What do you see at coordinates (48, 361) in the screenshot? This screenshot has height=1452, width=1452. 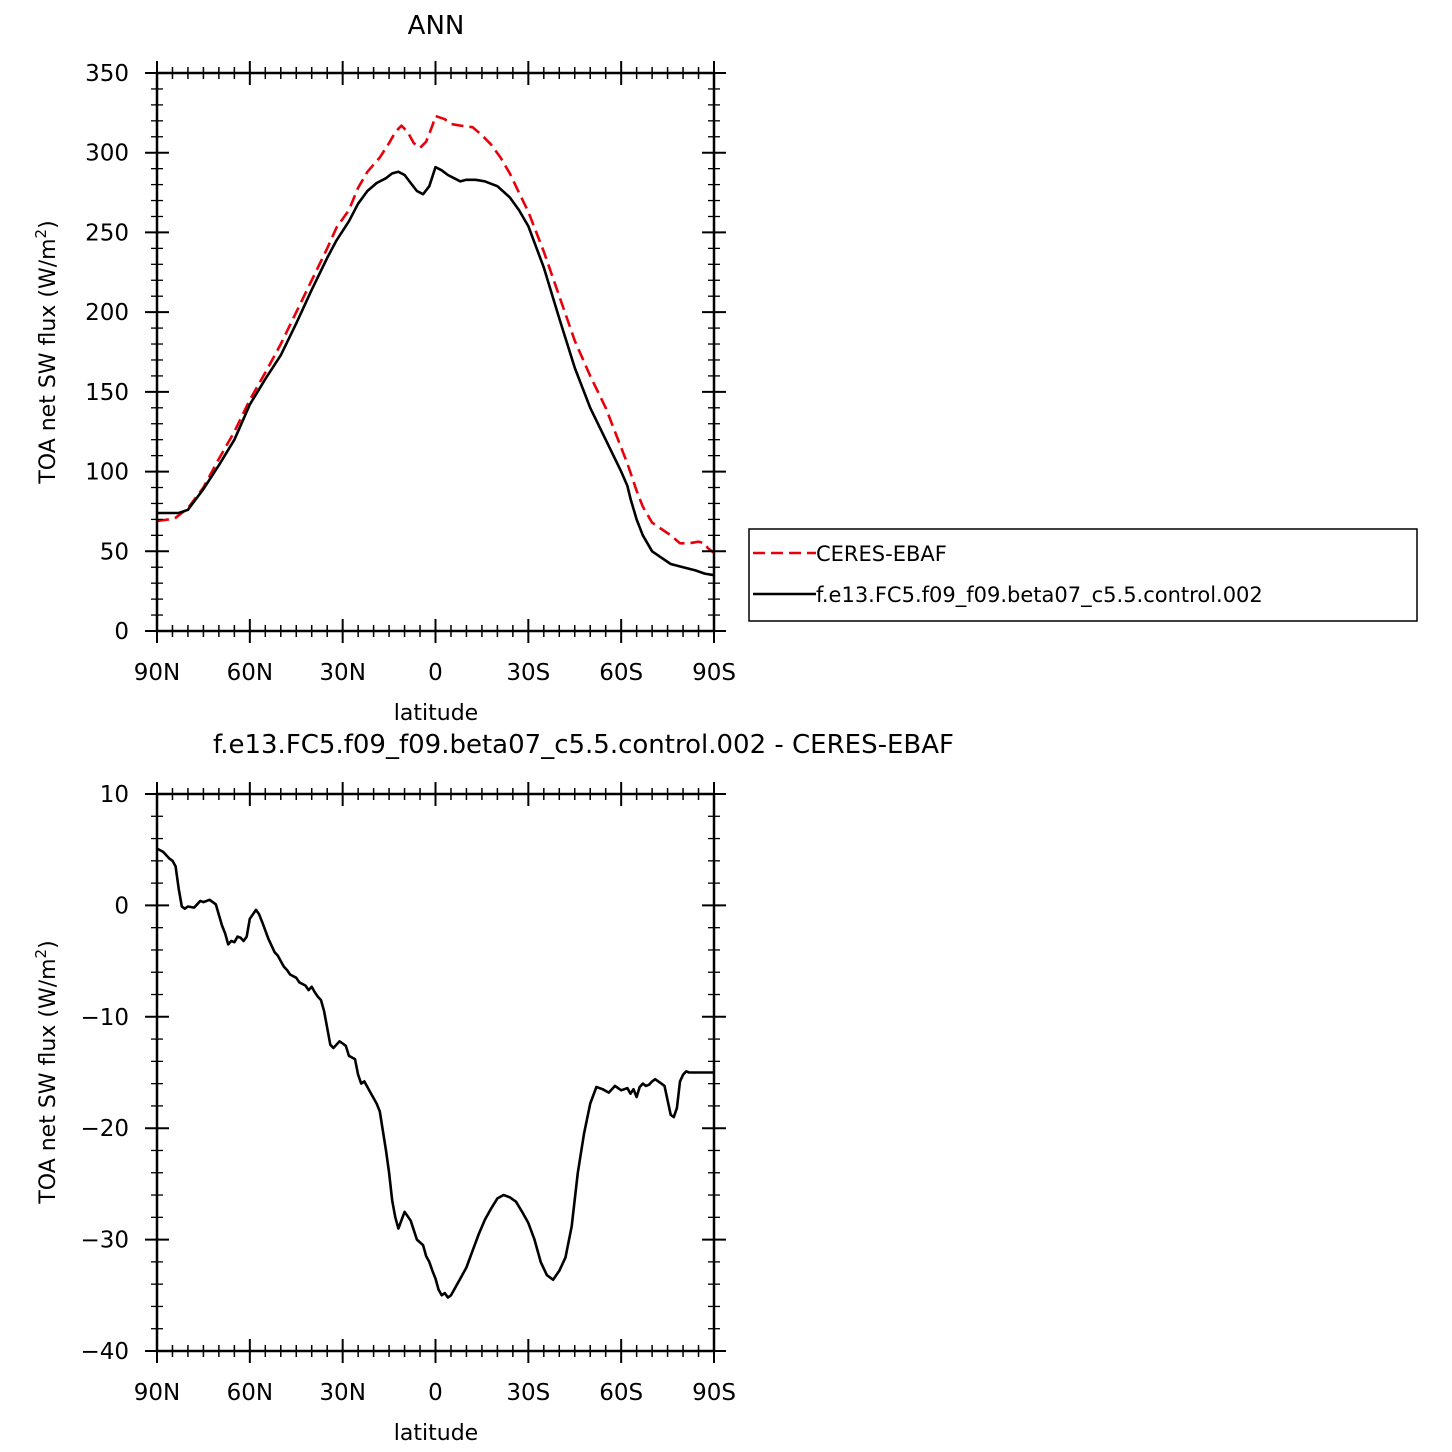 I see `top-y-axis-label-main: TOA net SW flux (W/m` at bounding box center [48, 361].